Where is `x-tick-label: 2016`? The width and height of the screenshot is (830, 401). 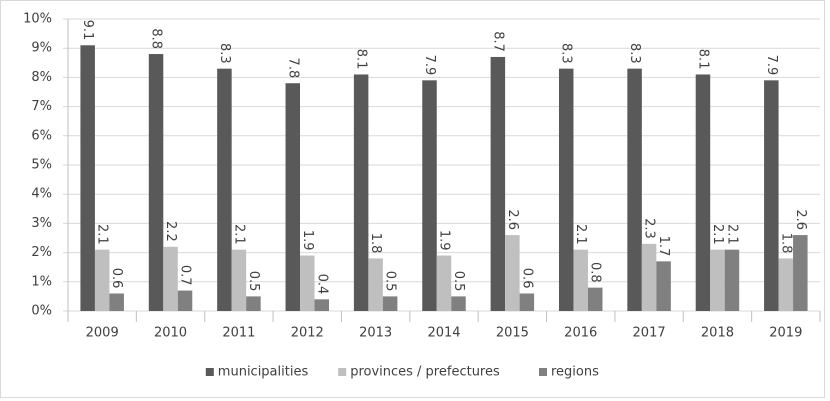
x-tick-label: 2016 is located at coordinates (580, 333).